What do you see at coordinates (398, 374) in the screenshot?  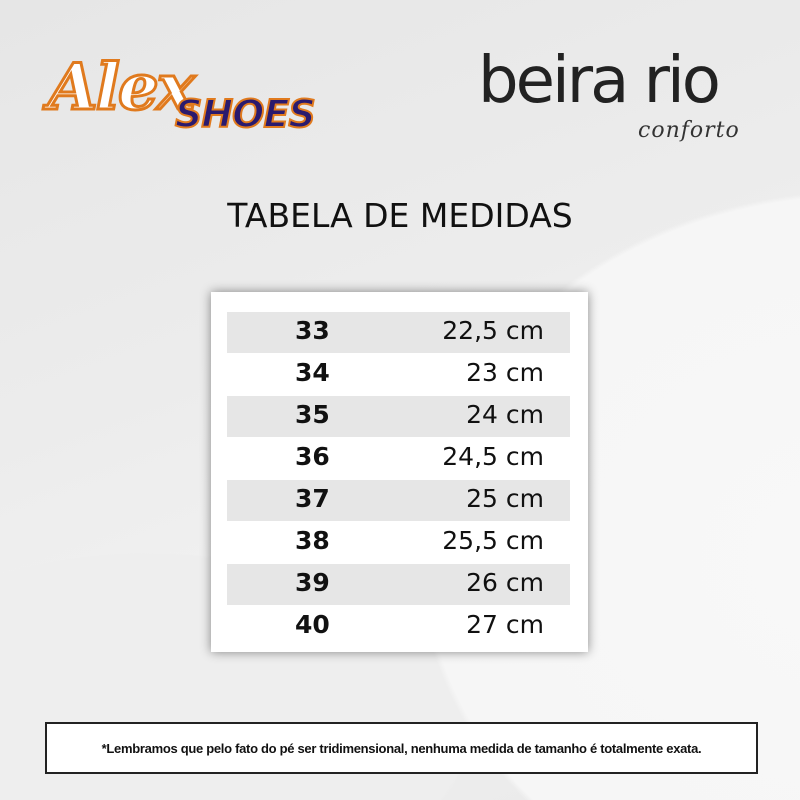 I see `table-row: 34 23 cm` at bounding box center [398, 374].